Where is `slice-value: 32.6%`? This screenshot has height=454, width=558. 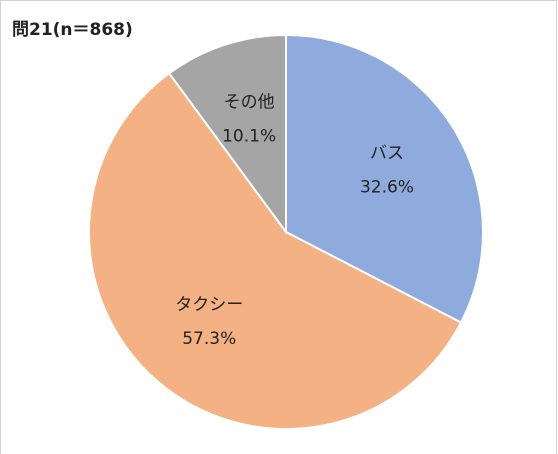
slice-value: 32.6% is located at coordinates (387, 188).